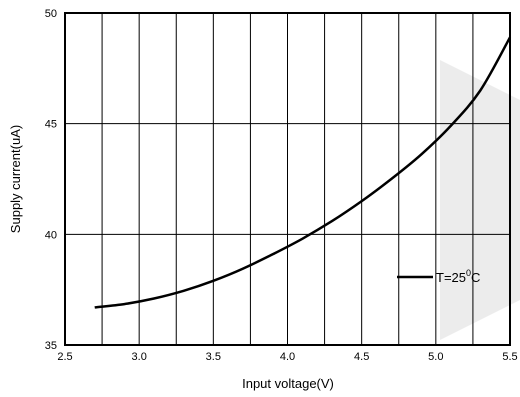 The height and width of the screenshot is (397, 520). Describe the element at coordinates (288, 383) in the screenshot. I see `x-axis-label: Input voltage(V)` at that location.